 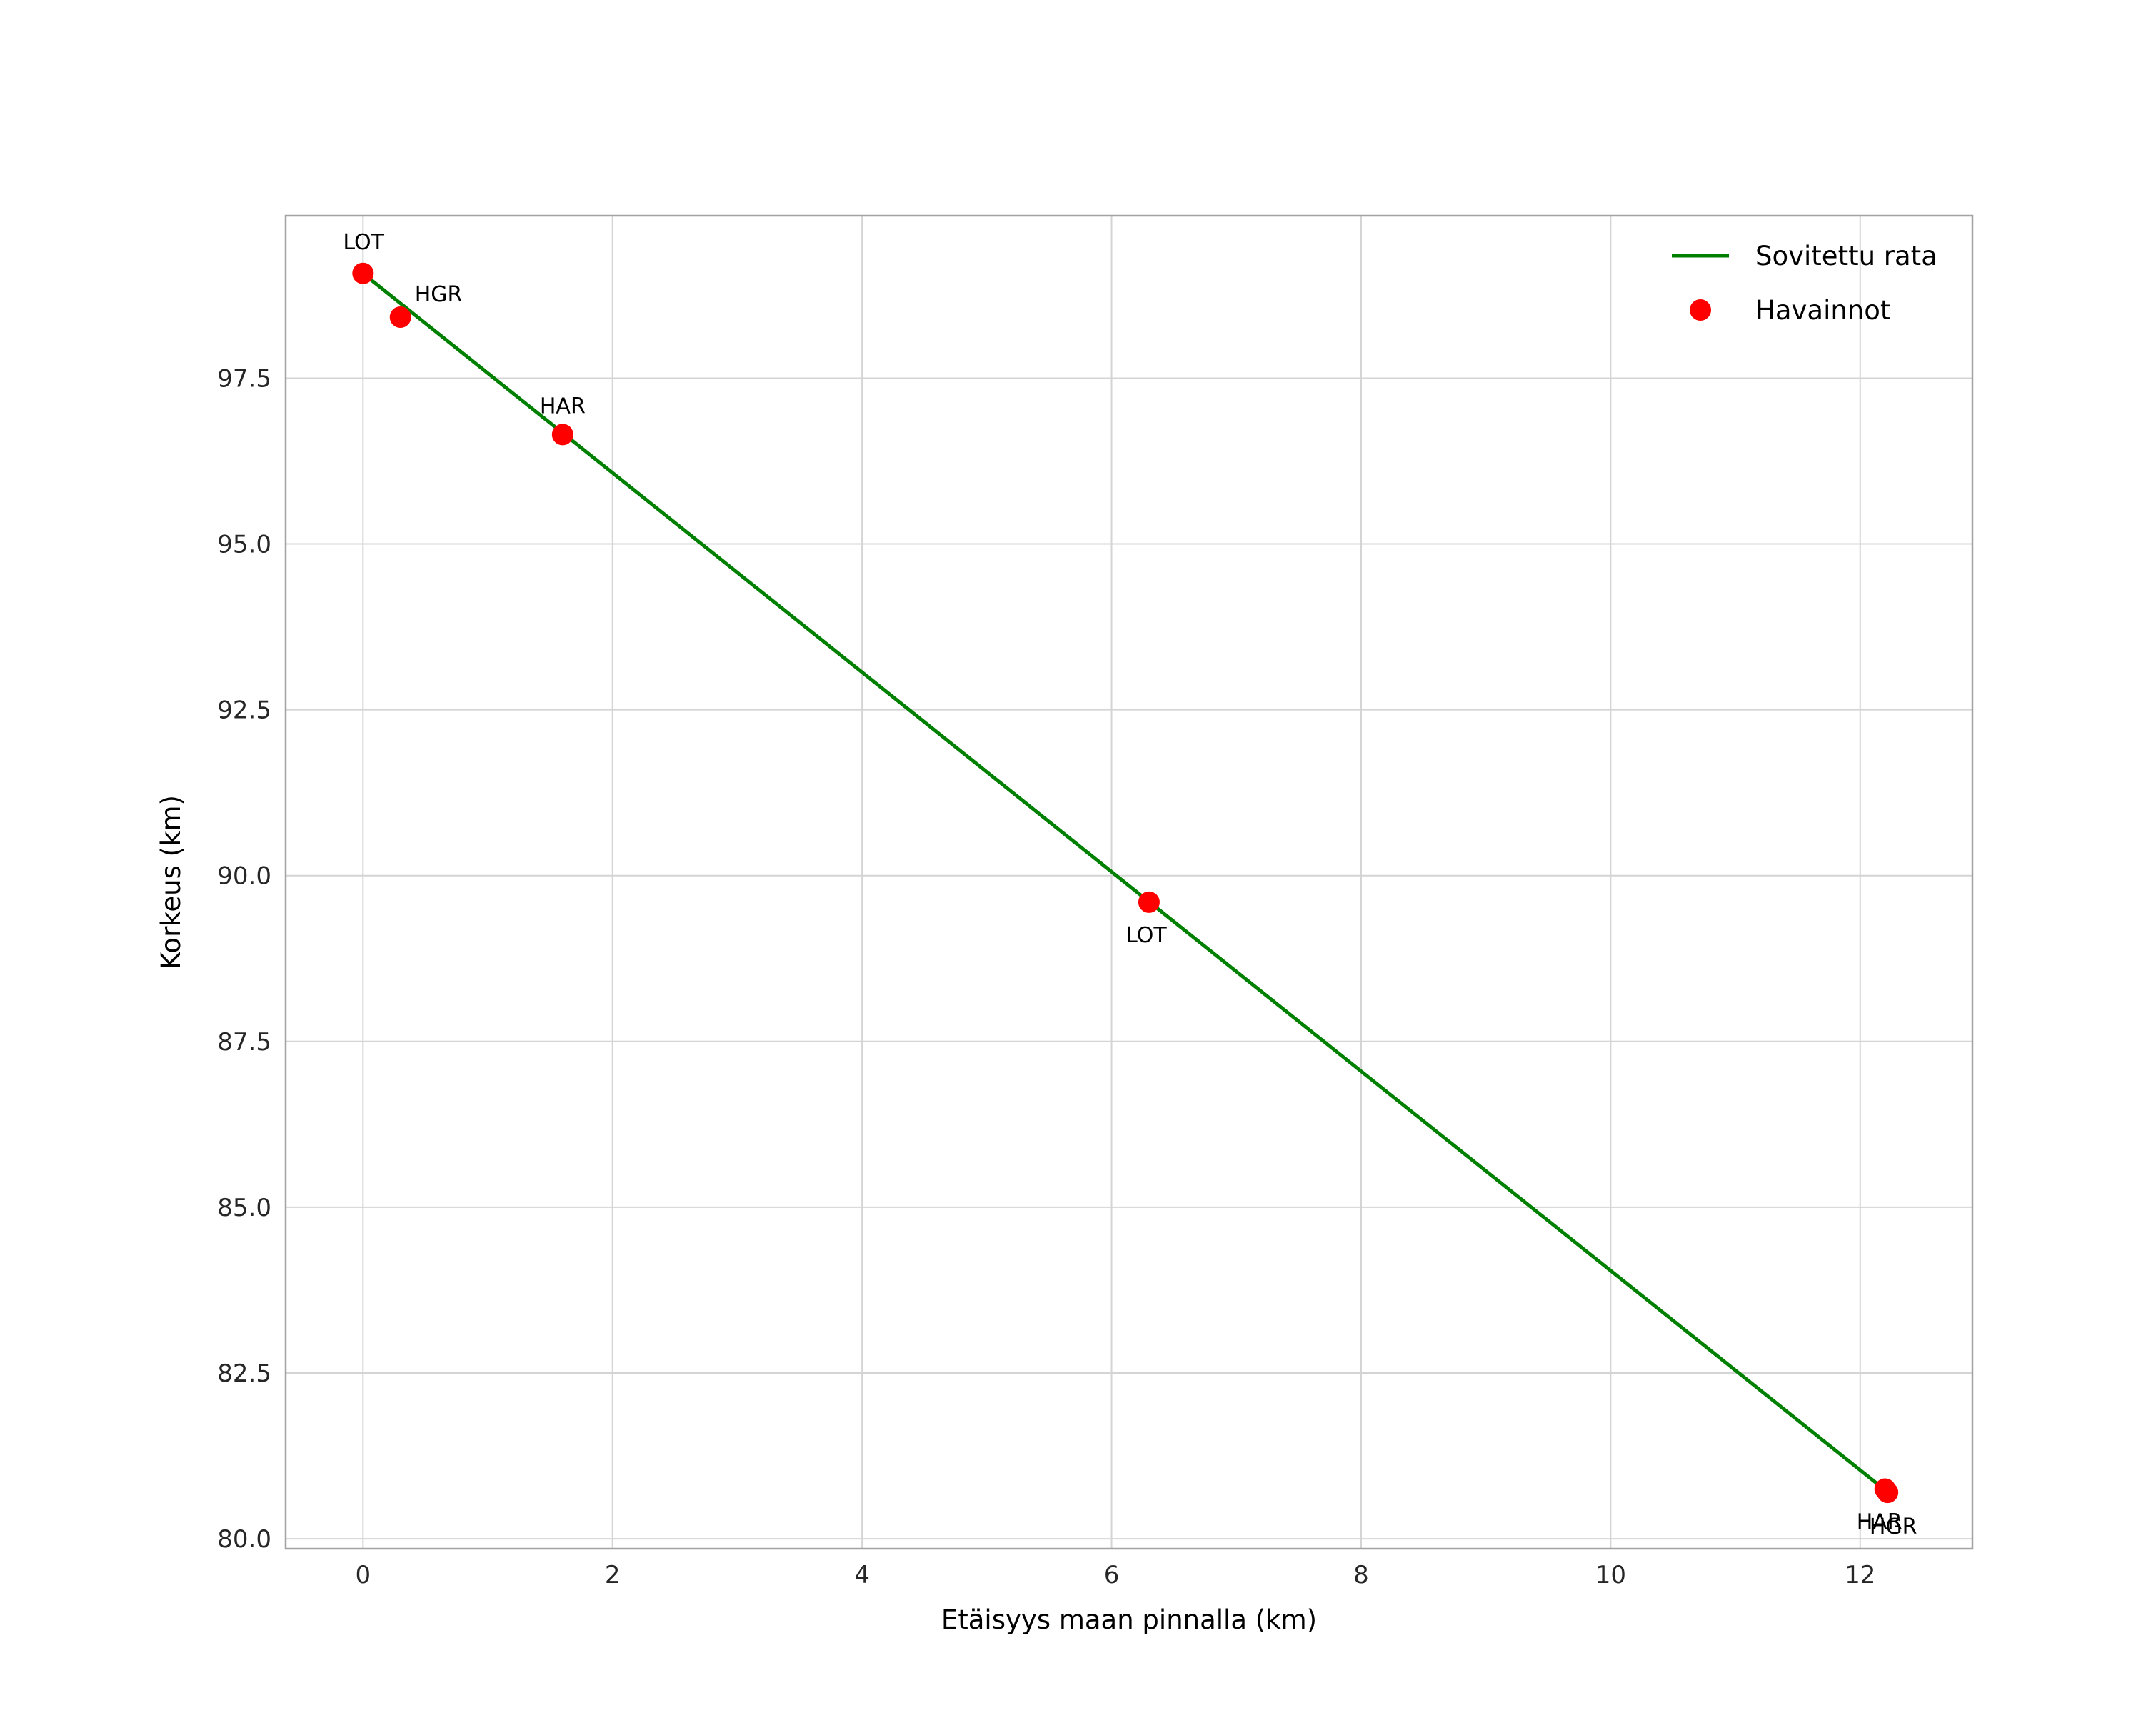 I want to click on y-tick-label: 85.0, so click(x=244, y=1208).